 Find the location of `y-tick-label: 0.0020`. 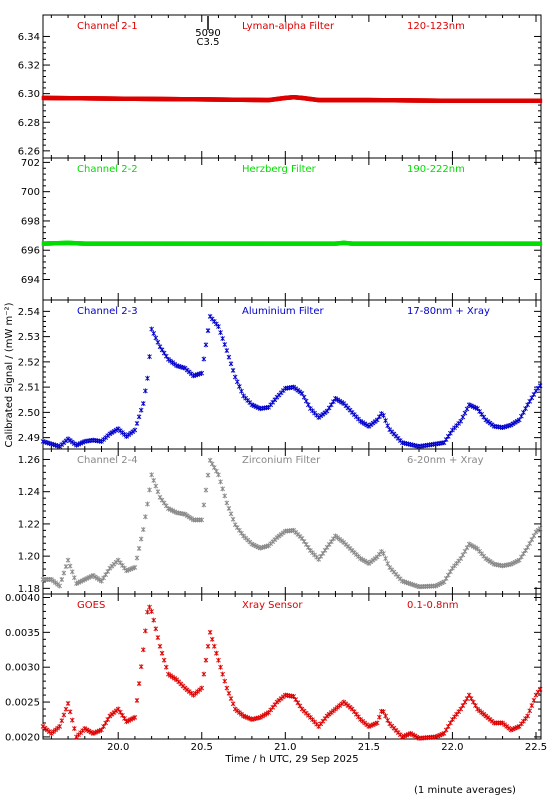

y-tick-label: 0.0020 is located at coordinates (22, 737).